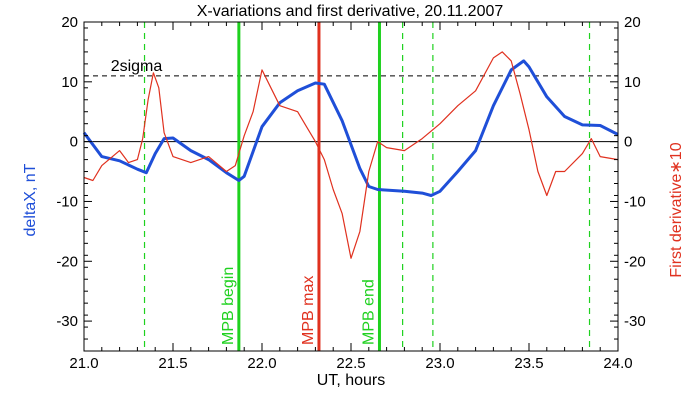  What do you see at coordinates (368, 312) in the screenshot?
I see `marker-label: MPB end` at bounding box center [368, 312].